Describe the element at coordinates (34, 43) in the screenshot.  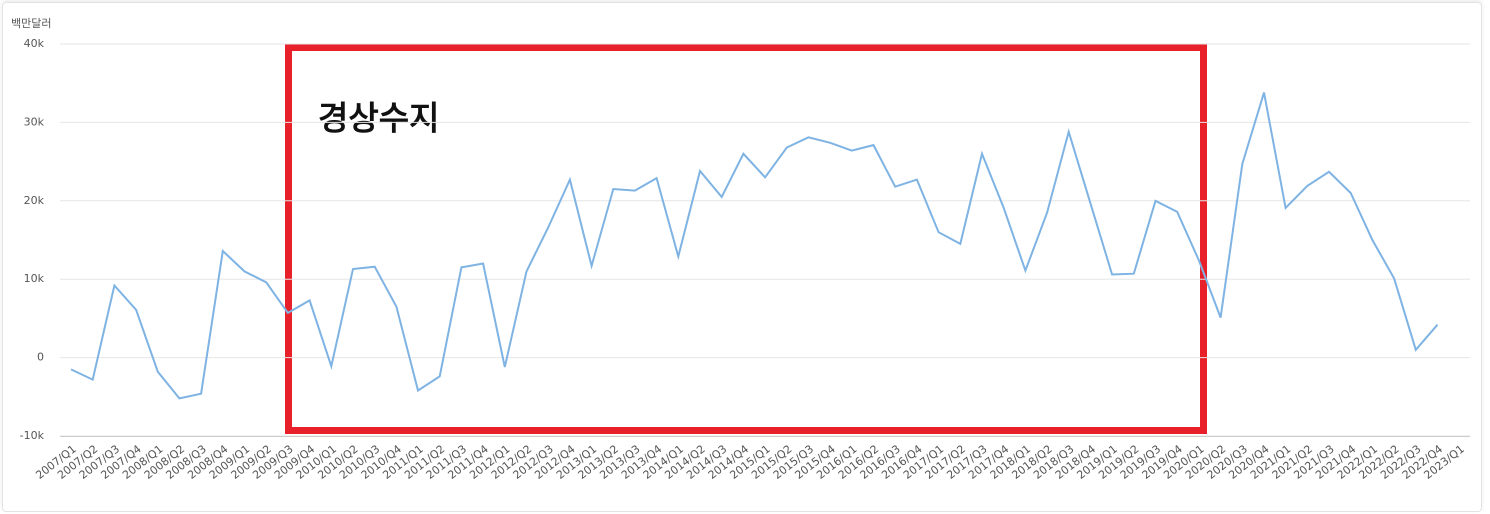
I see `y-tick-label: 40k` at that location.